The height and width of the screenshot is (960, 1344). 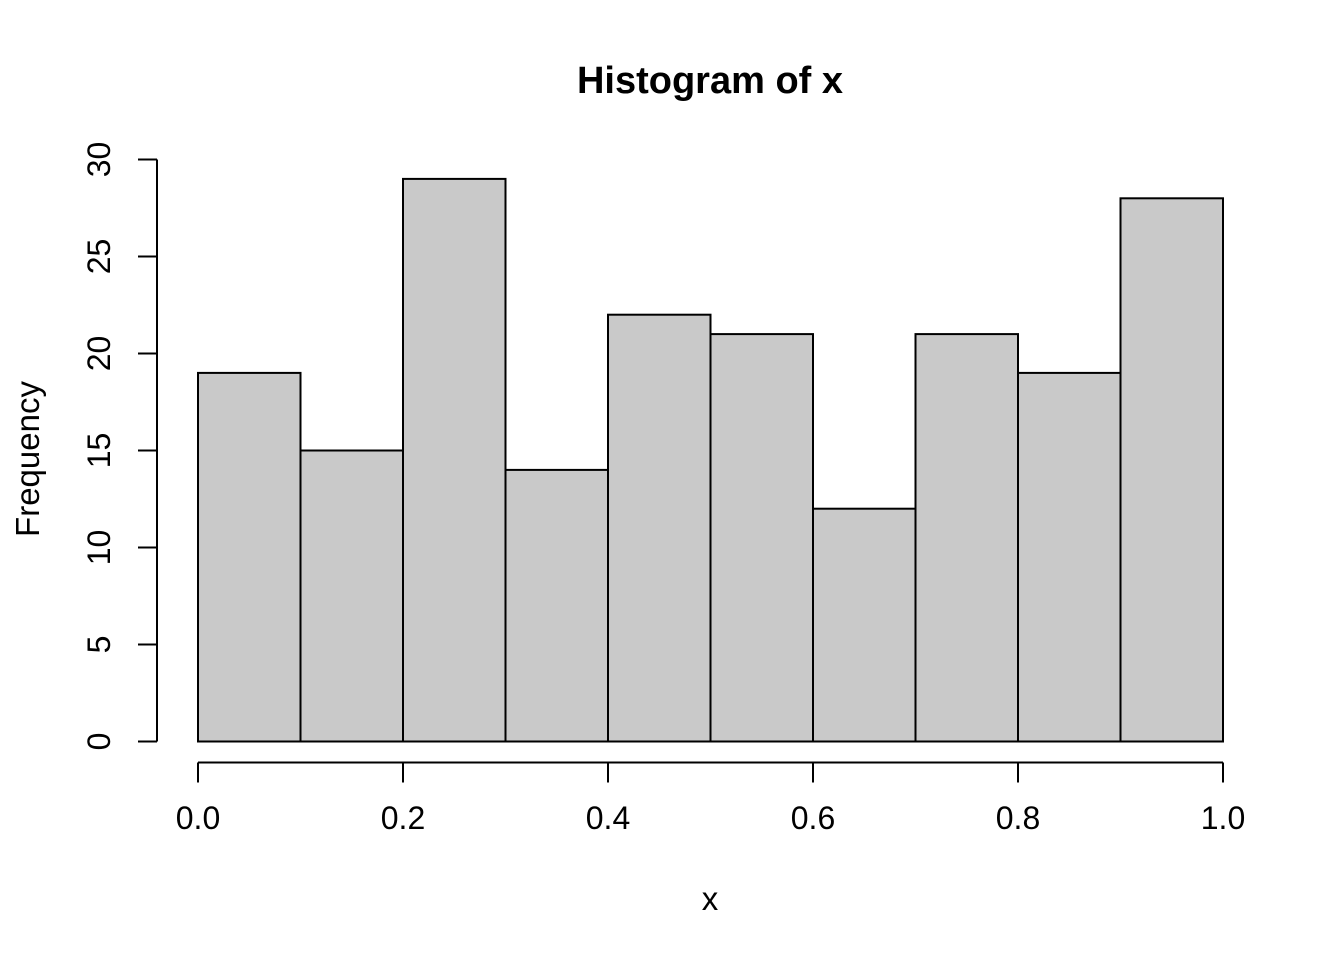 What do you see at coordinates (99, 645) in the screenshot?
I see `y-tick-label: 5` at bounding box center [99, 645].